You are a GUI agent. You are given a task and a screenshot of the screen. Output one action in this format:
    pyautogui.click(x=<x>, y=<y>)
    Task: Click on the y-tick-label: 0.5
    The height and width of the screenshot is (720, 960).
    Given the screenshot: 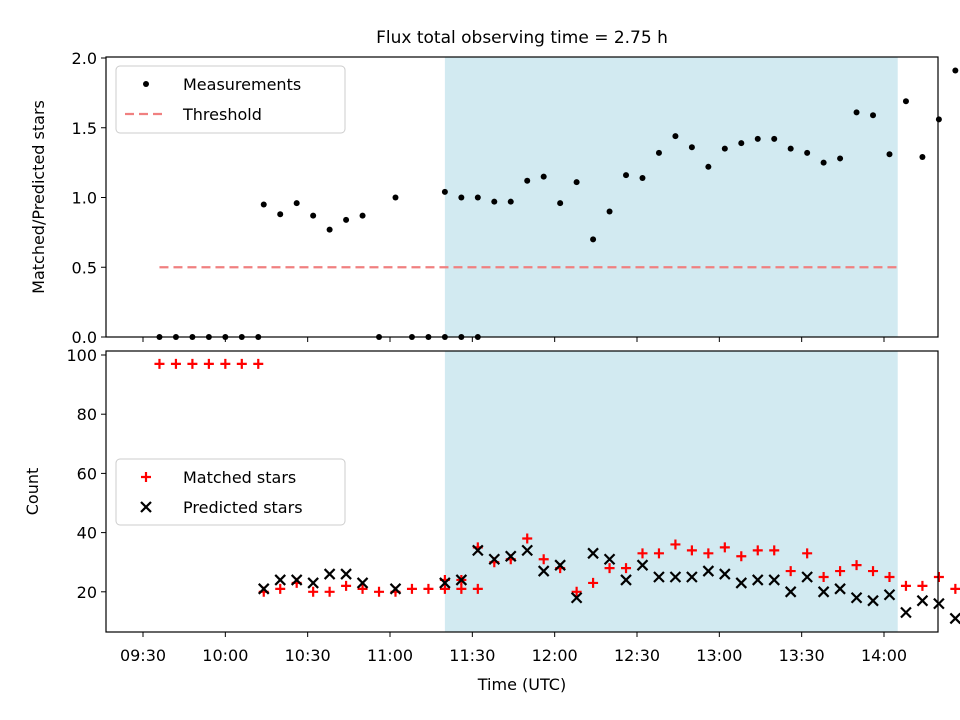 What is the action you would take?
    pyautogui.click(x=84, y=267)
    